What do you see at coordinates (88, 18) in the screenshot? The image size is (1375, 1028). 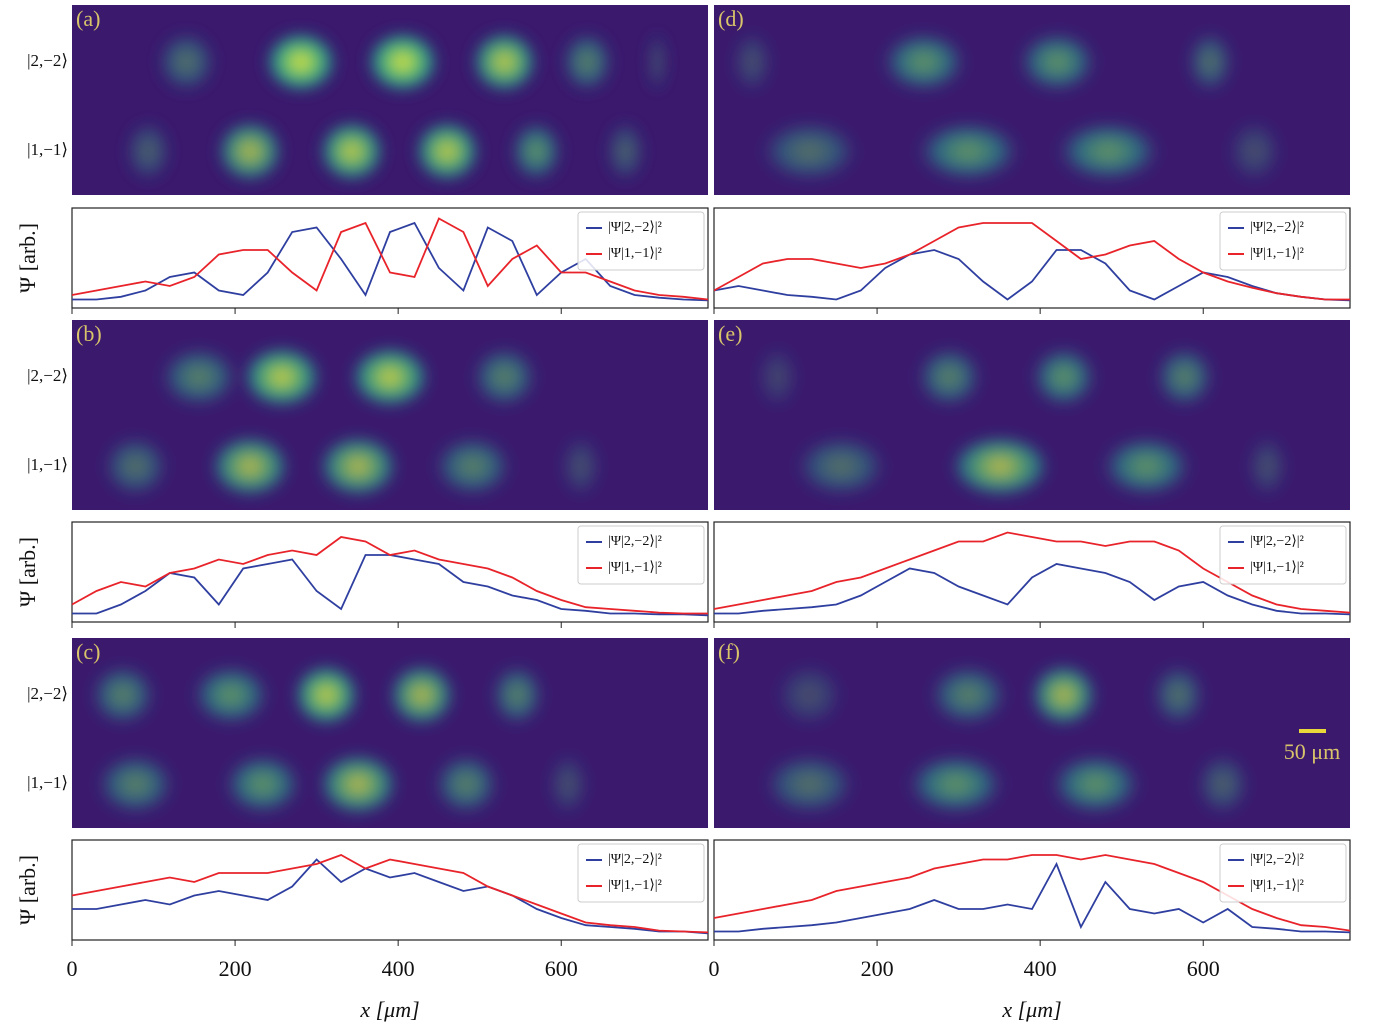 I see `panel-label: (a)` at bounding box center [88, 18].